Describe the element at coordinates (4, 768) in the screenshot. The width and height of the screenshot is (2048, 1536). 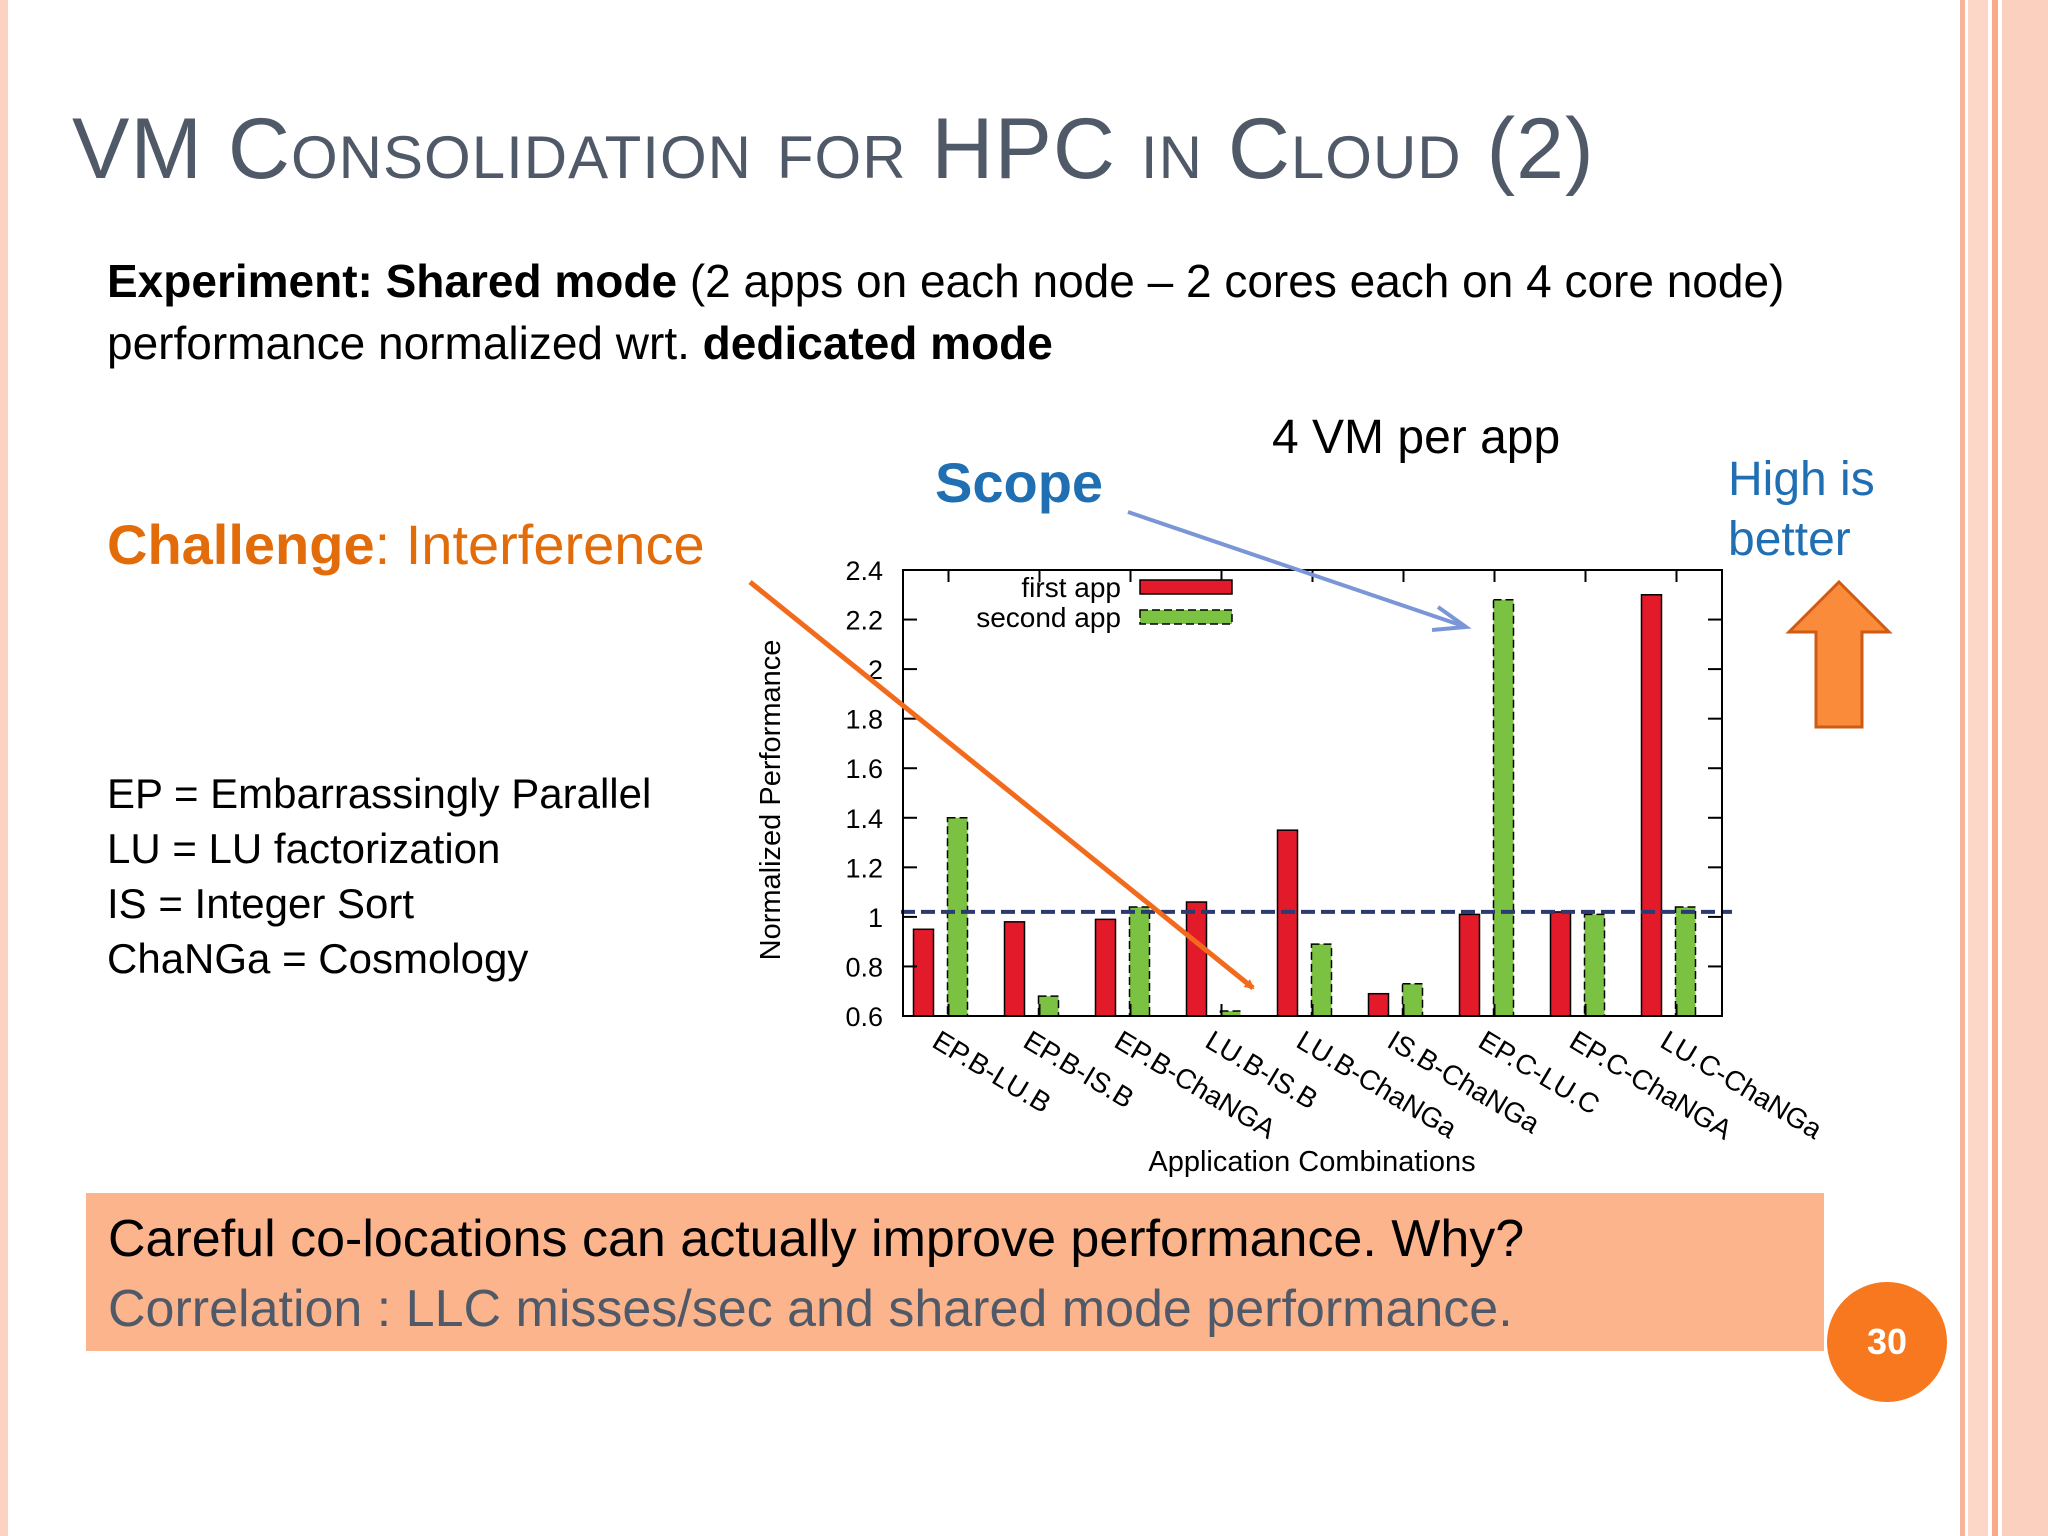
I see `stripe-left-edge` at that location.